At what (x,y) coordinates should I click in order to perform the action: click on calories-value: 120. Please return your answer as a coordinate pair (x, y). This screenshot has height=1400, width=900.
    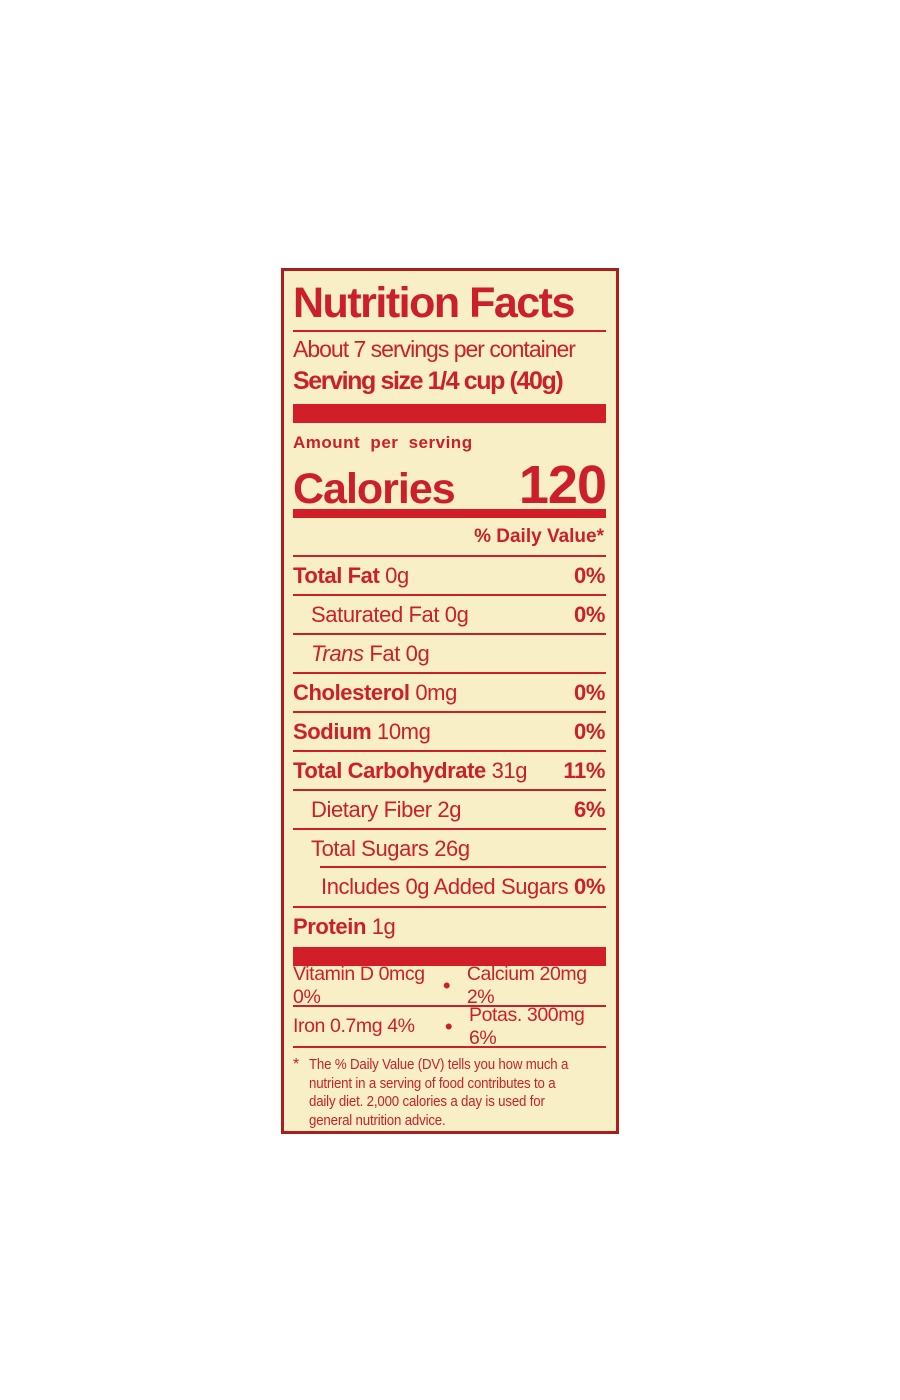
    Looking at the image, I should click on (562, 485).